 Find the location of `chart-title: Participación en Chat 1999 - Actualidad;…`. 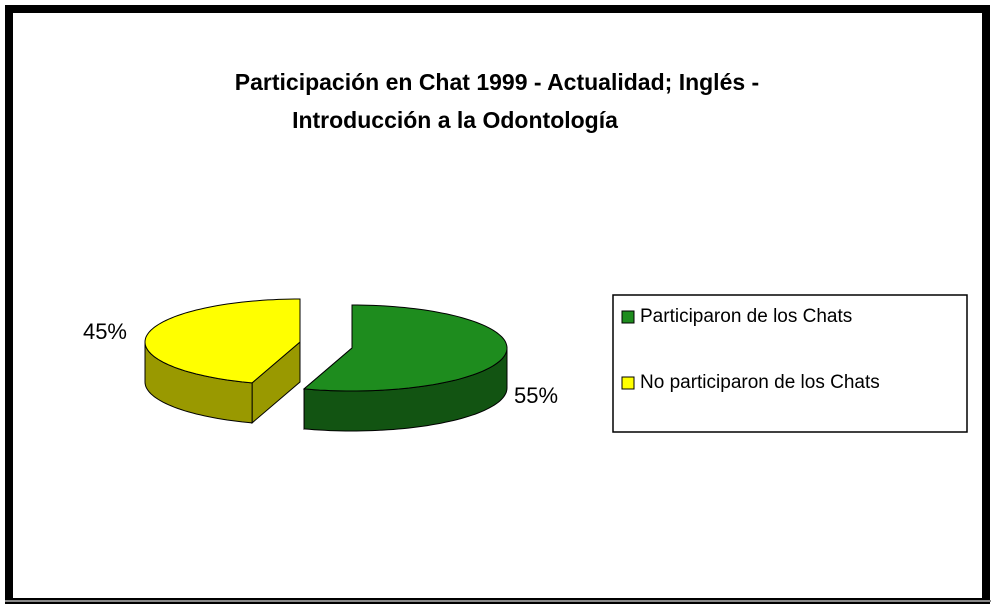

chart-title: Participación en Chat 1999 - Actualidad;… is located at coordinates (497, 82).